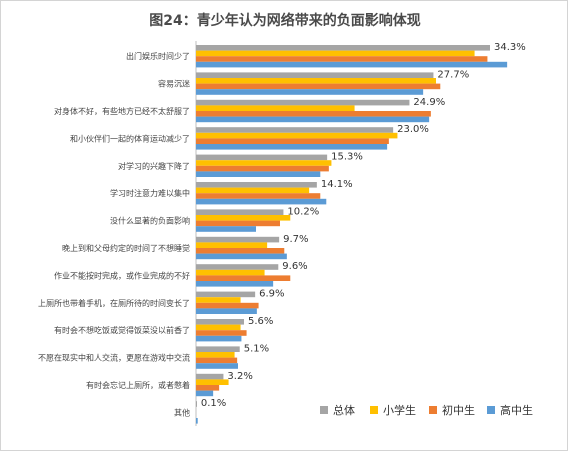 This screenshot has height=452, width=568. What do you see at coordinates (453, 74) in the screenshot?
I see `data-label: 27.7%` at bounding box center [453, 74].